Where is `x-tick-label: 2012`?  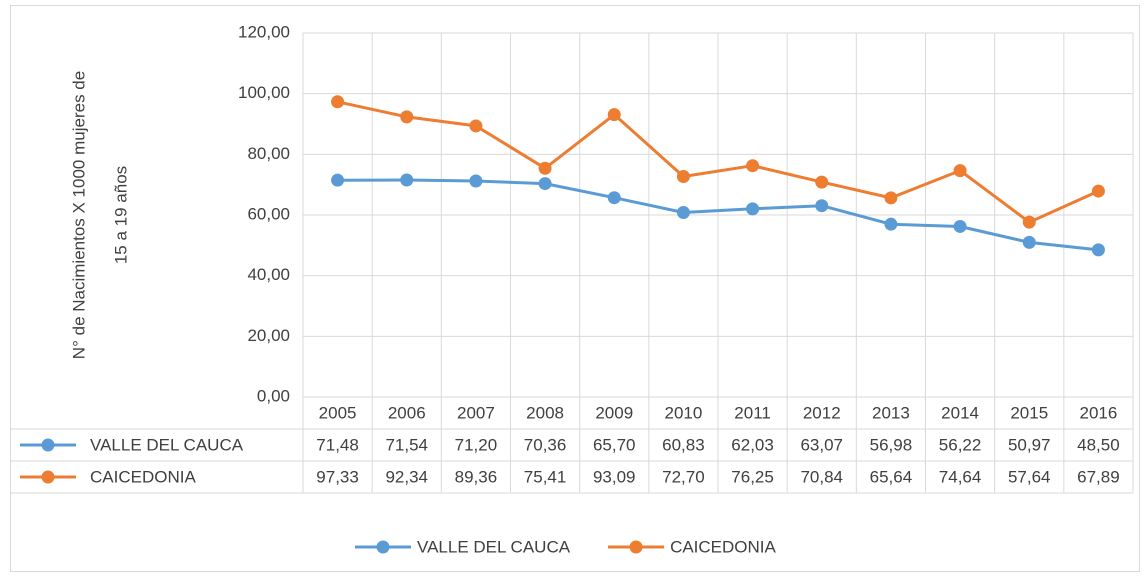 x-tick-label: 2012 is located at coordinates (822, 412).